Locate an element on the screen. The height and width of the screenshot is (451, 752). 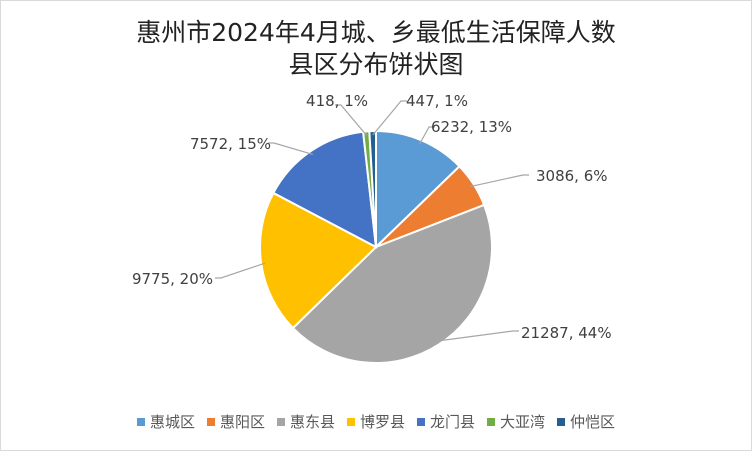
legend-label: 惠东县 is located at coordinates (312, 422).